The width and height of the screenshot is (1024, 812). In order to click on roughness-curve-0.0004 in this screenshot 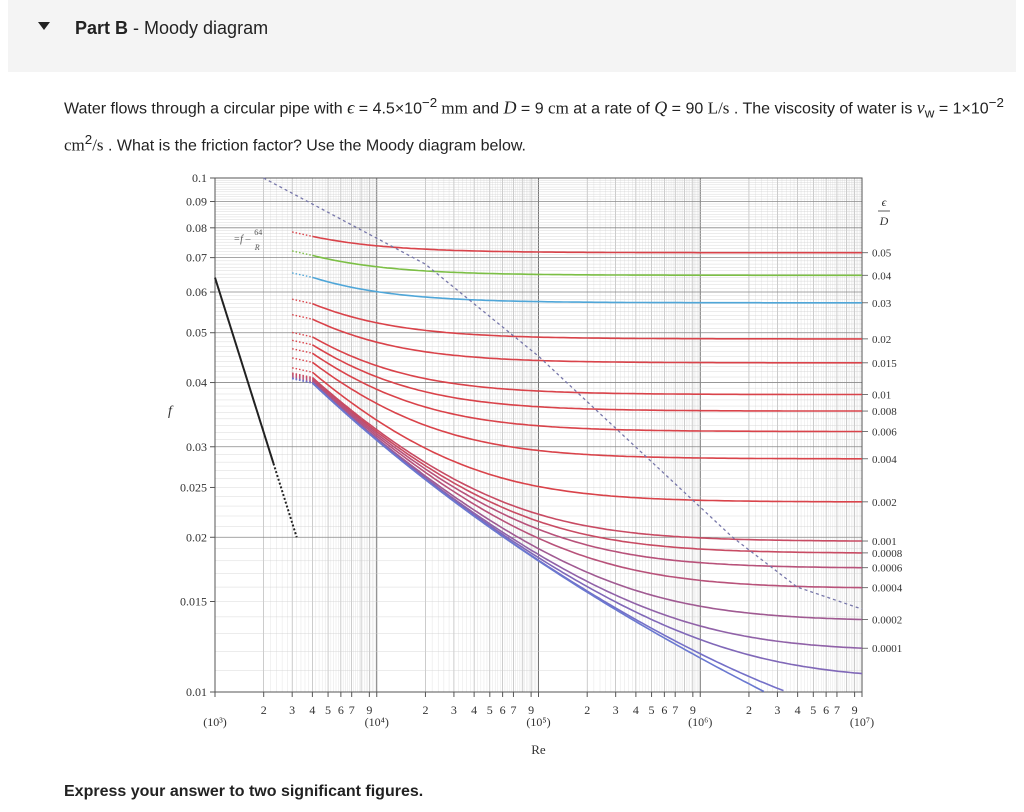, I will do `click(587, 484)`.